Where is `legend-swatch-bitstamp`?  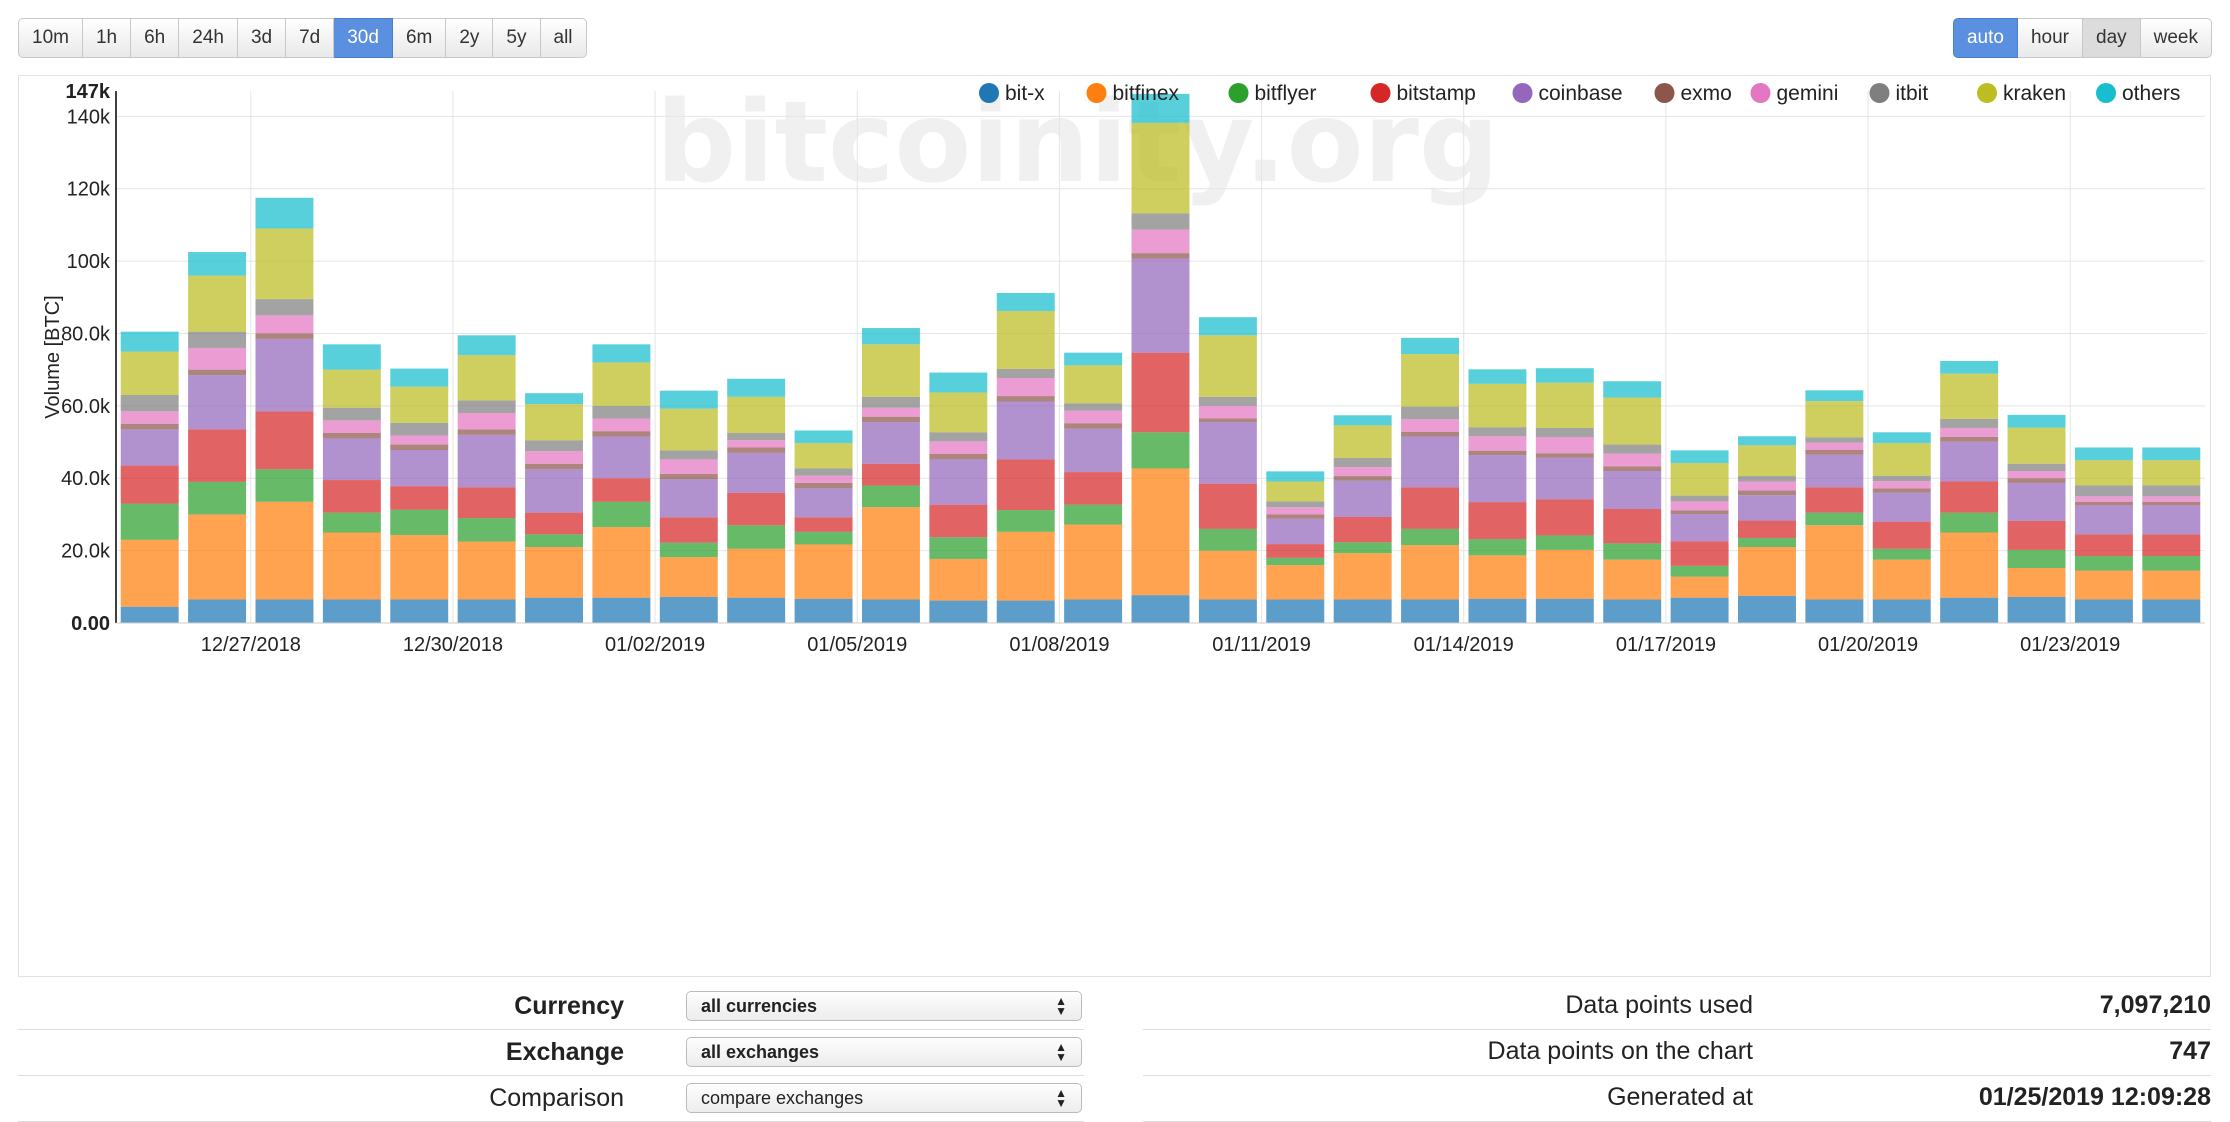
legend-swatch-bitstamp is located at coordinates (1380, 93).